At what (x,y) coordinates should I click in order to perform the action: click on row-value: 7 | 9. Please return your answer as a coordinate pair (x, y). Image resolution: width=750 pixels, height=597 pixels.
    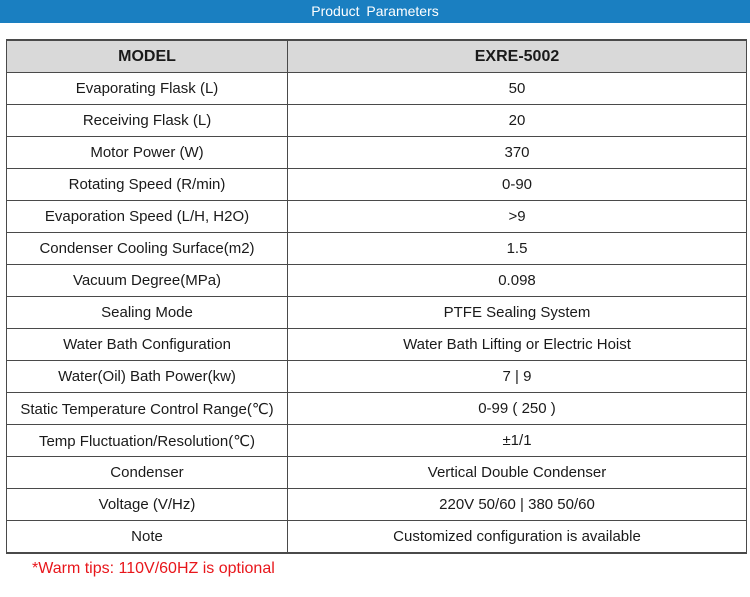
    Looking at the image, I should click on (517, 376).